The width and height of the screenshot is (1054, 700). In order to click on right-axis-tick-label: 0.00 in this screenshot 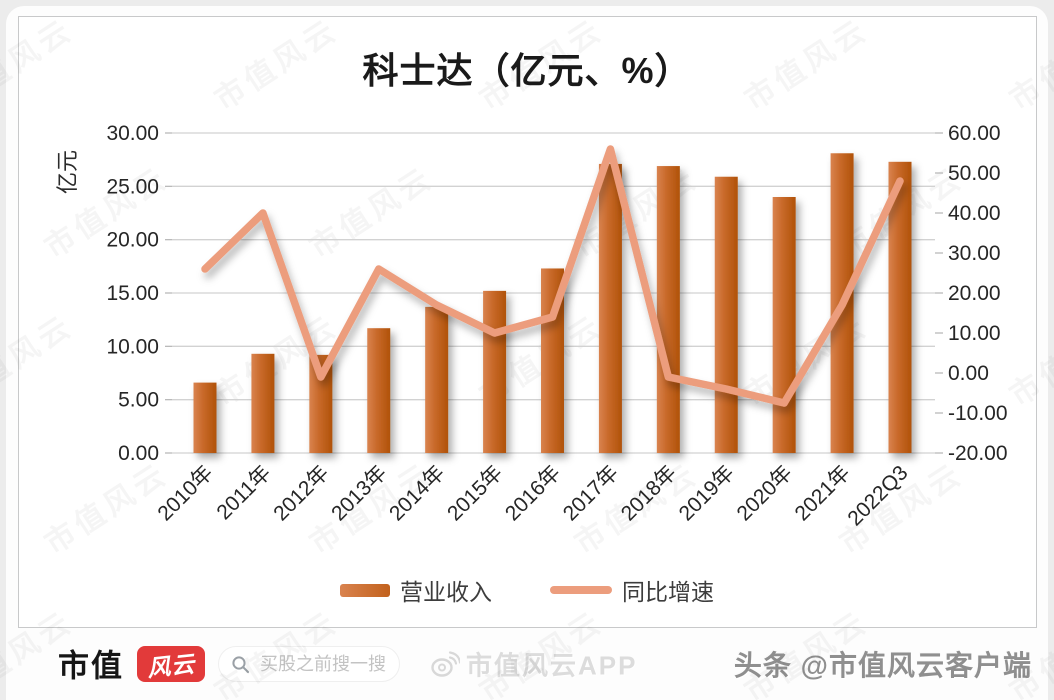, I will do `click(968, 373)`.